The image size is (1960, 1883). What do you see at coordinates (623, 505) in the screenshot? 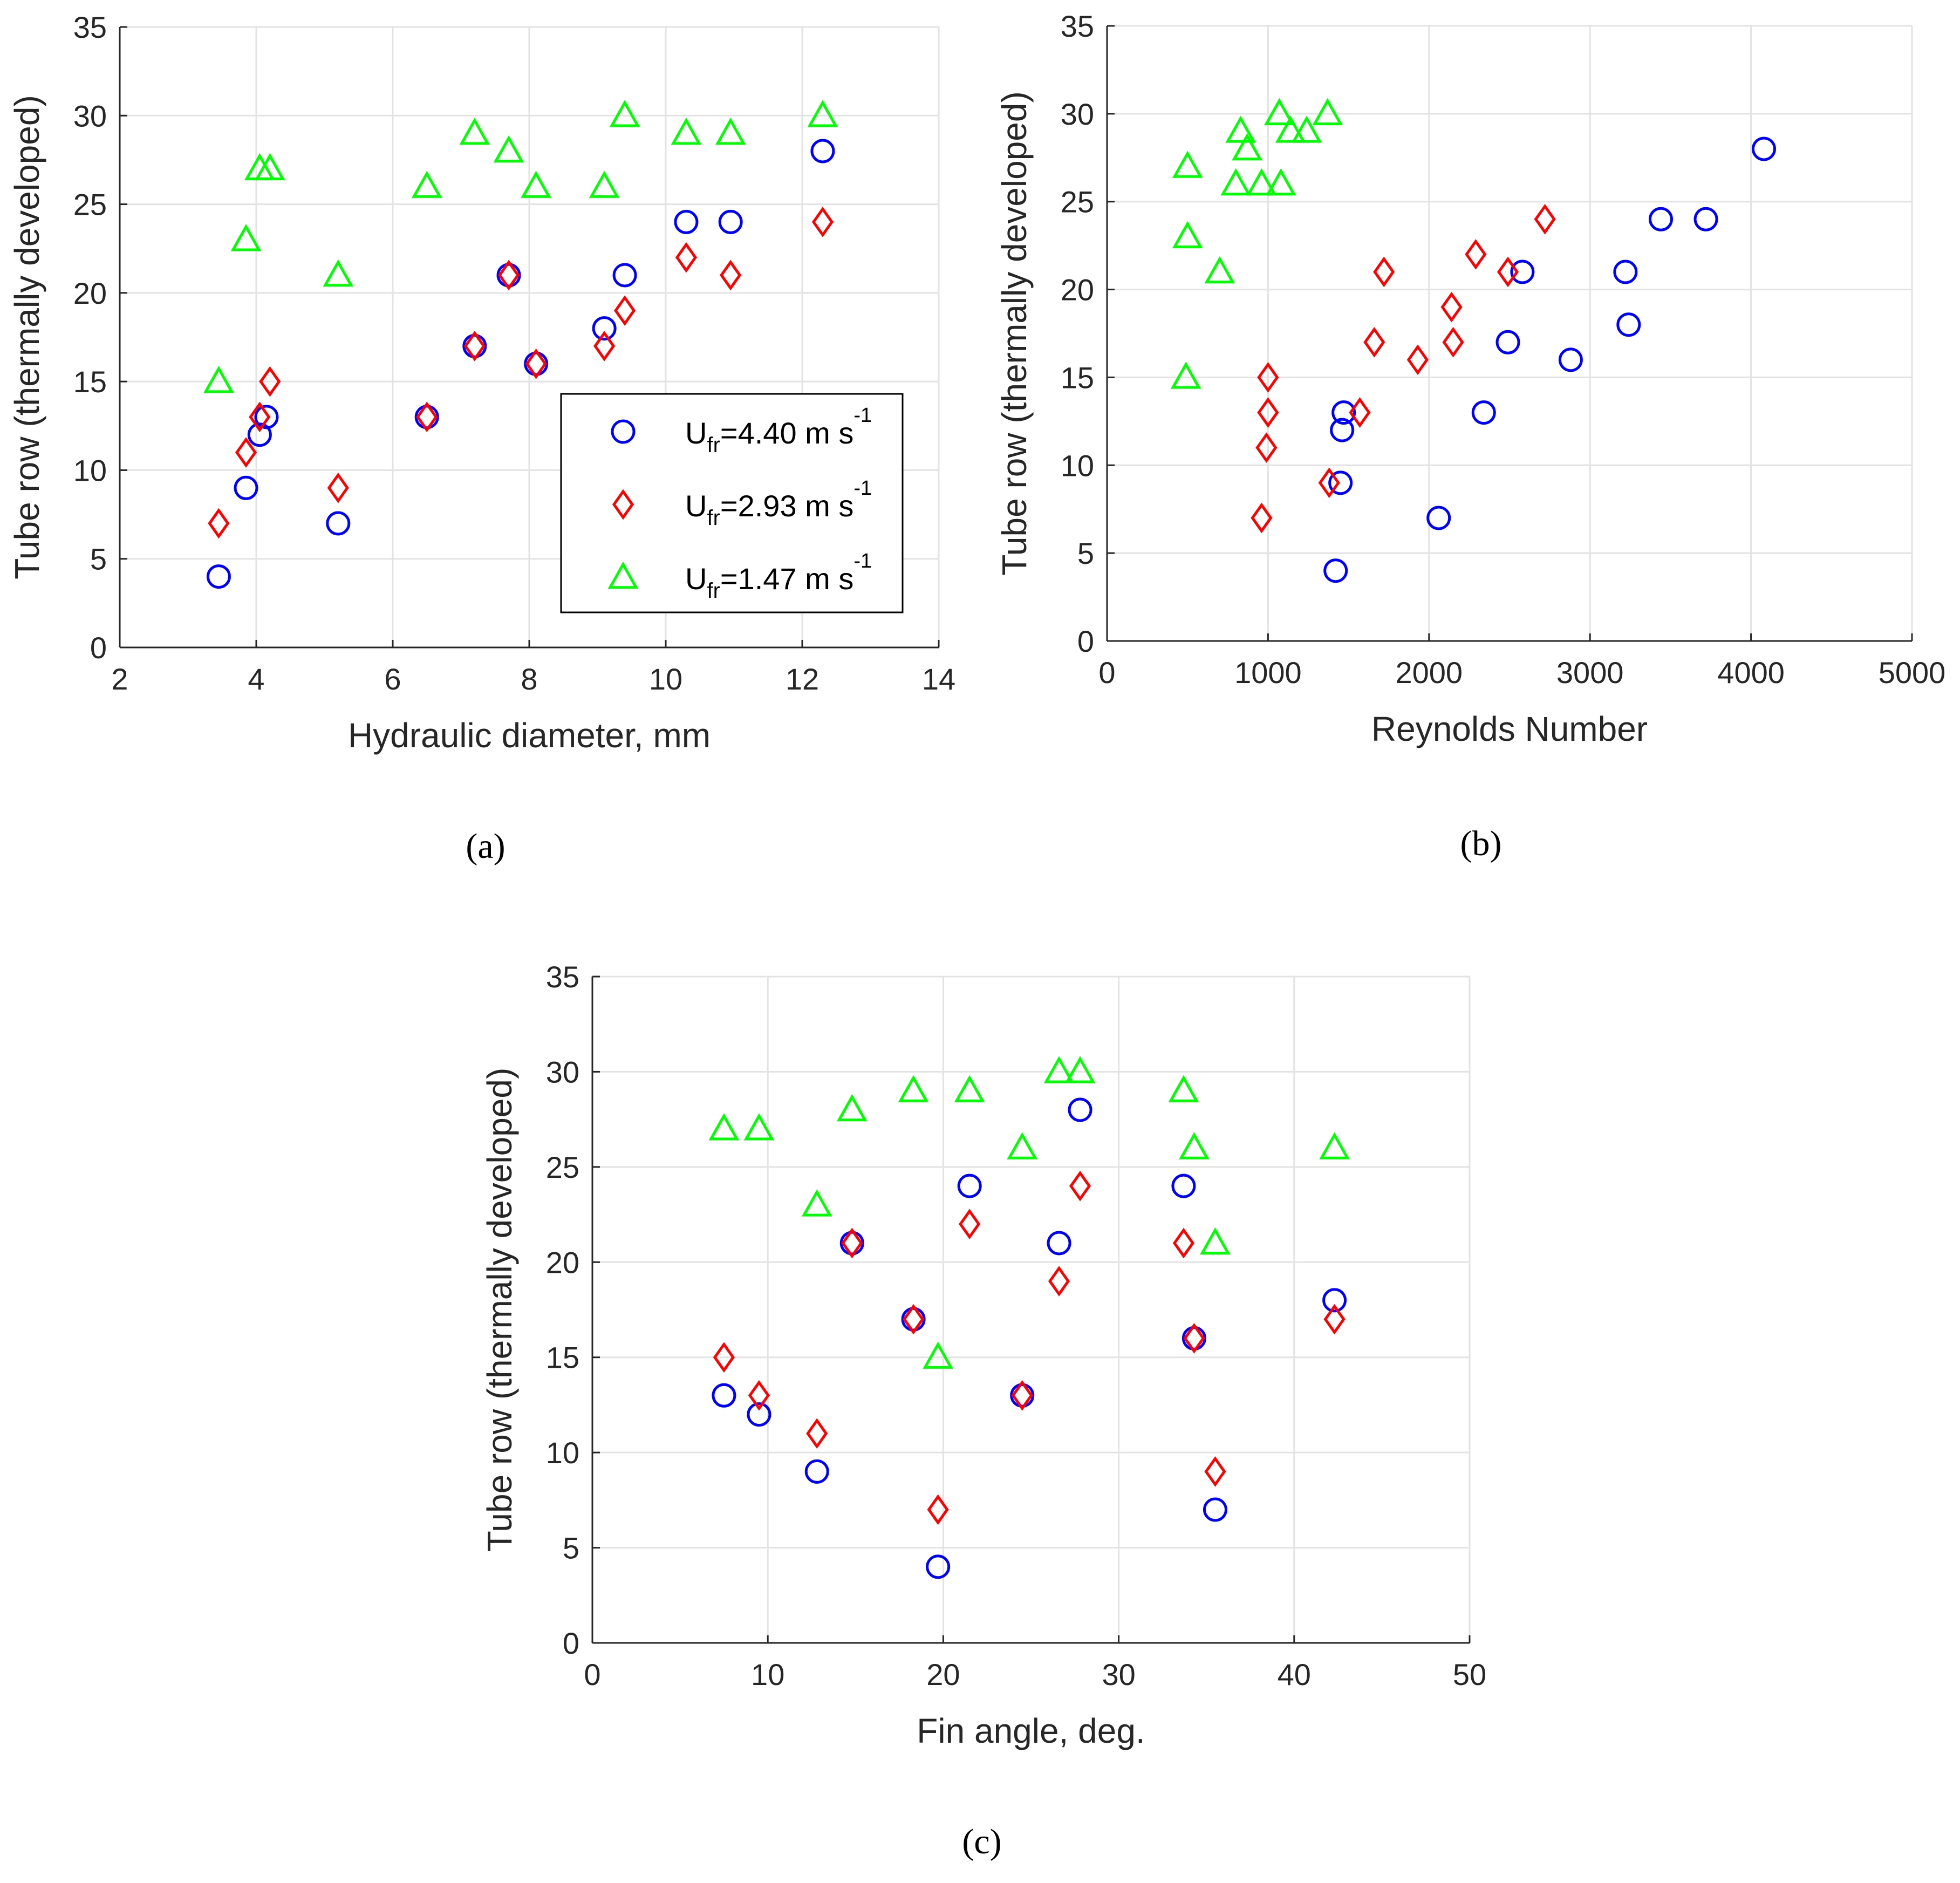
I see `legend-marker-diamond` at bounding box center [623, 505].